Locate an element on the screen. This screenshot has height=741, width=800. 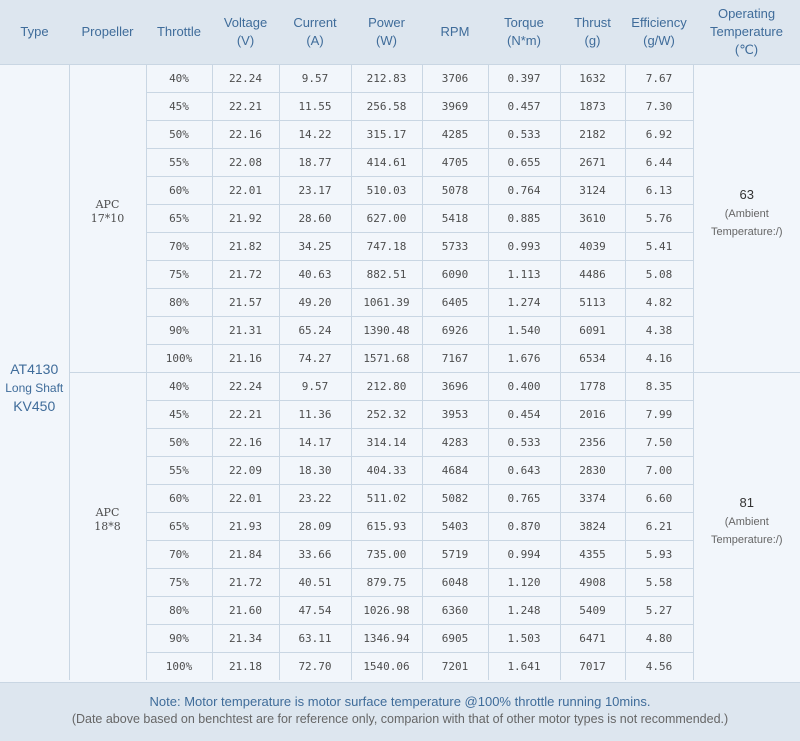
rpm-cell: 6048 is located at coordinates (454, 582).